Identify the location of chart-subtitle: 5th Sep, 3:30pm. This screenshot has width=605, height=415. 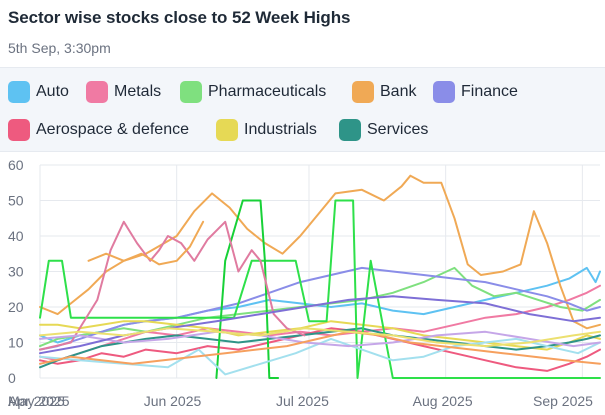
(59, 48).